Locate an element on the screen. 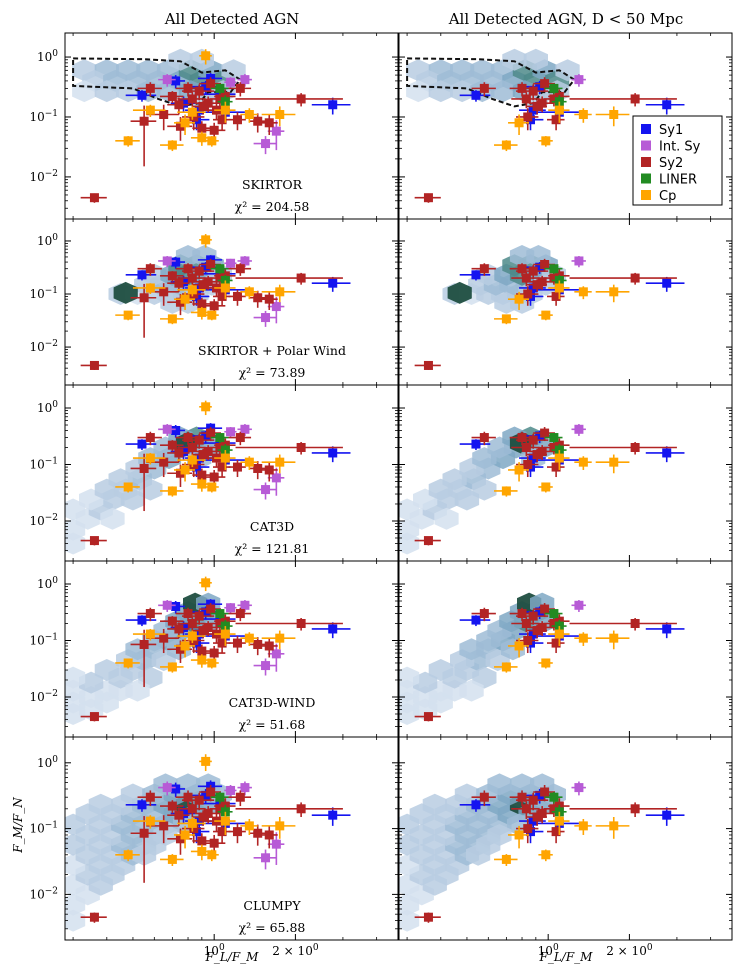 The height and width of the screenshot is (967, 747). model-label: CLUMPY is located at coordinates (272, 905).